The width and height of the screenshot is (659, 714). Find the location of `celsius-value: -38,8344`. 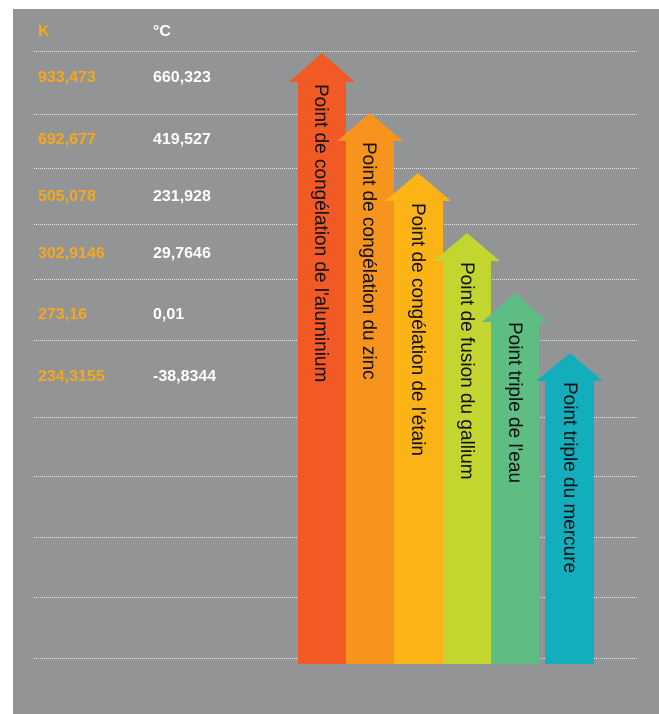

celsius-value: -38,8344 is located at coordinates (185, 376).